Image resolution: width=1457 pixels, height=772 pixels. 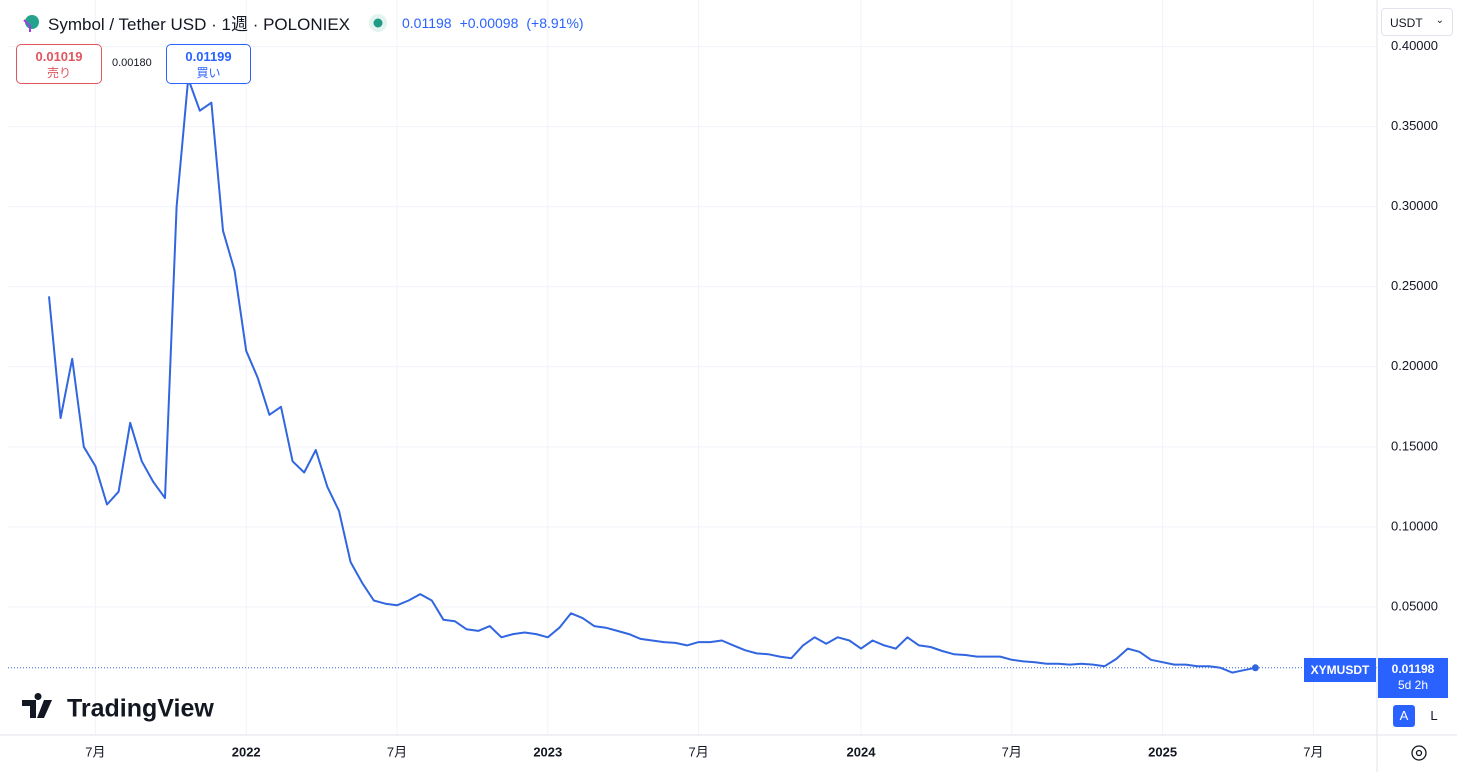 What do you see at coordinates (132, 63) in the screenshot?
I see `spread: 0.00180` at bounding box center [132, 63].